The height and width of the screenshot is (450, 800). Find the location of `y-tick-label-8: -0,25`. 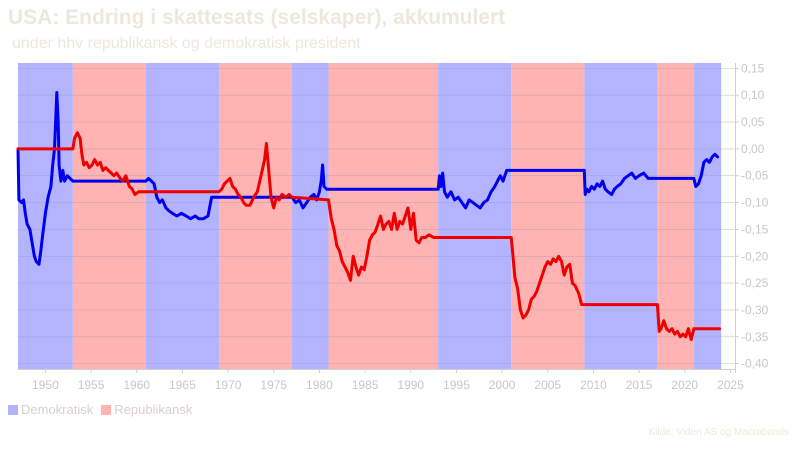

y-tick-label-8: -0,25 is located at coordinates (755, 283).